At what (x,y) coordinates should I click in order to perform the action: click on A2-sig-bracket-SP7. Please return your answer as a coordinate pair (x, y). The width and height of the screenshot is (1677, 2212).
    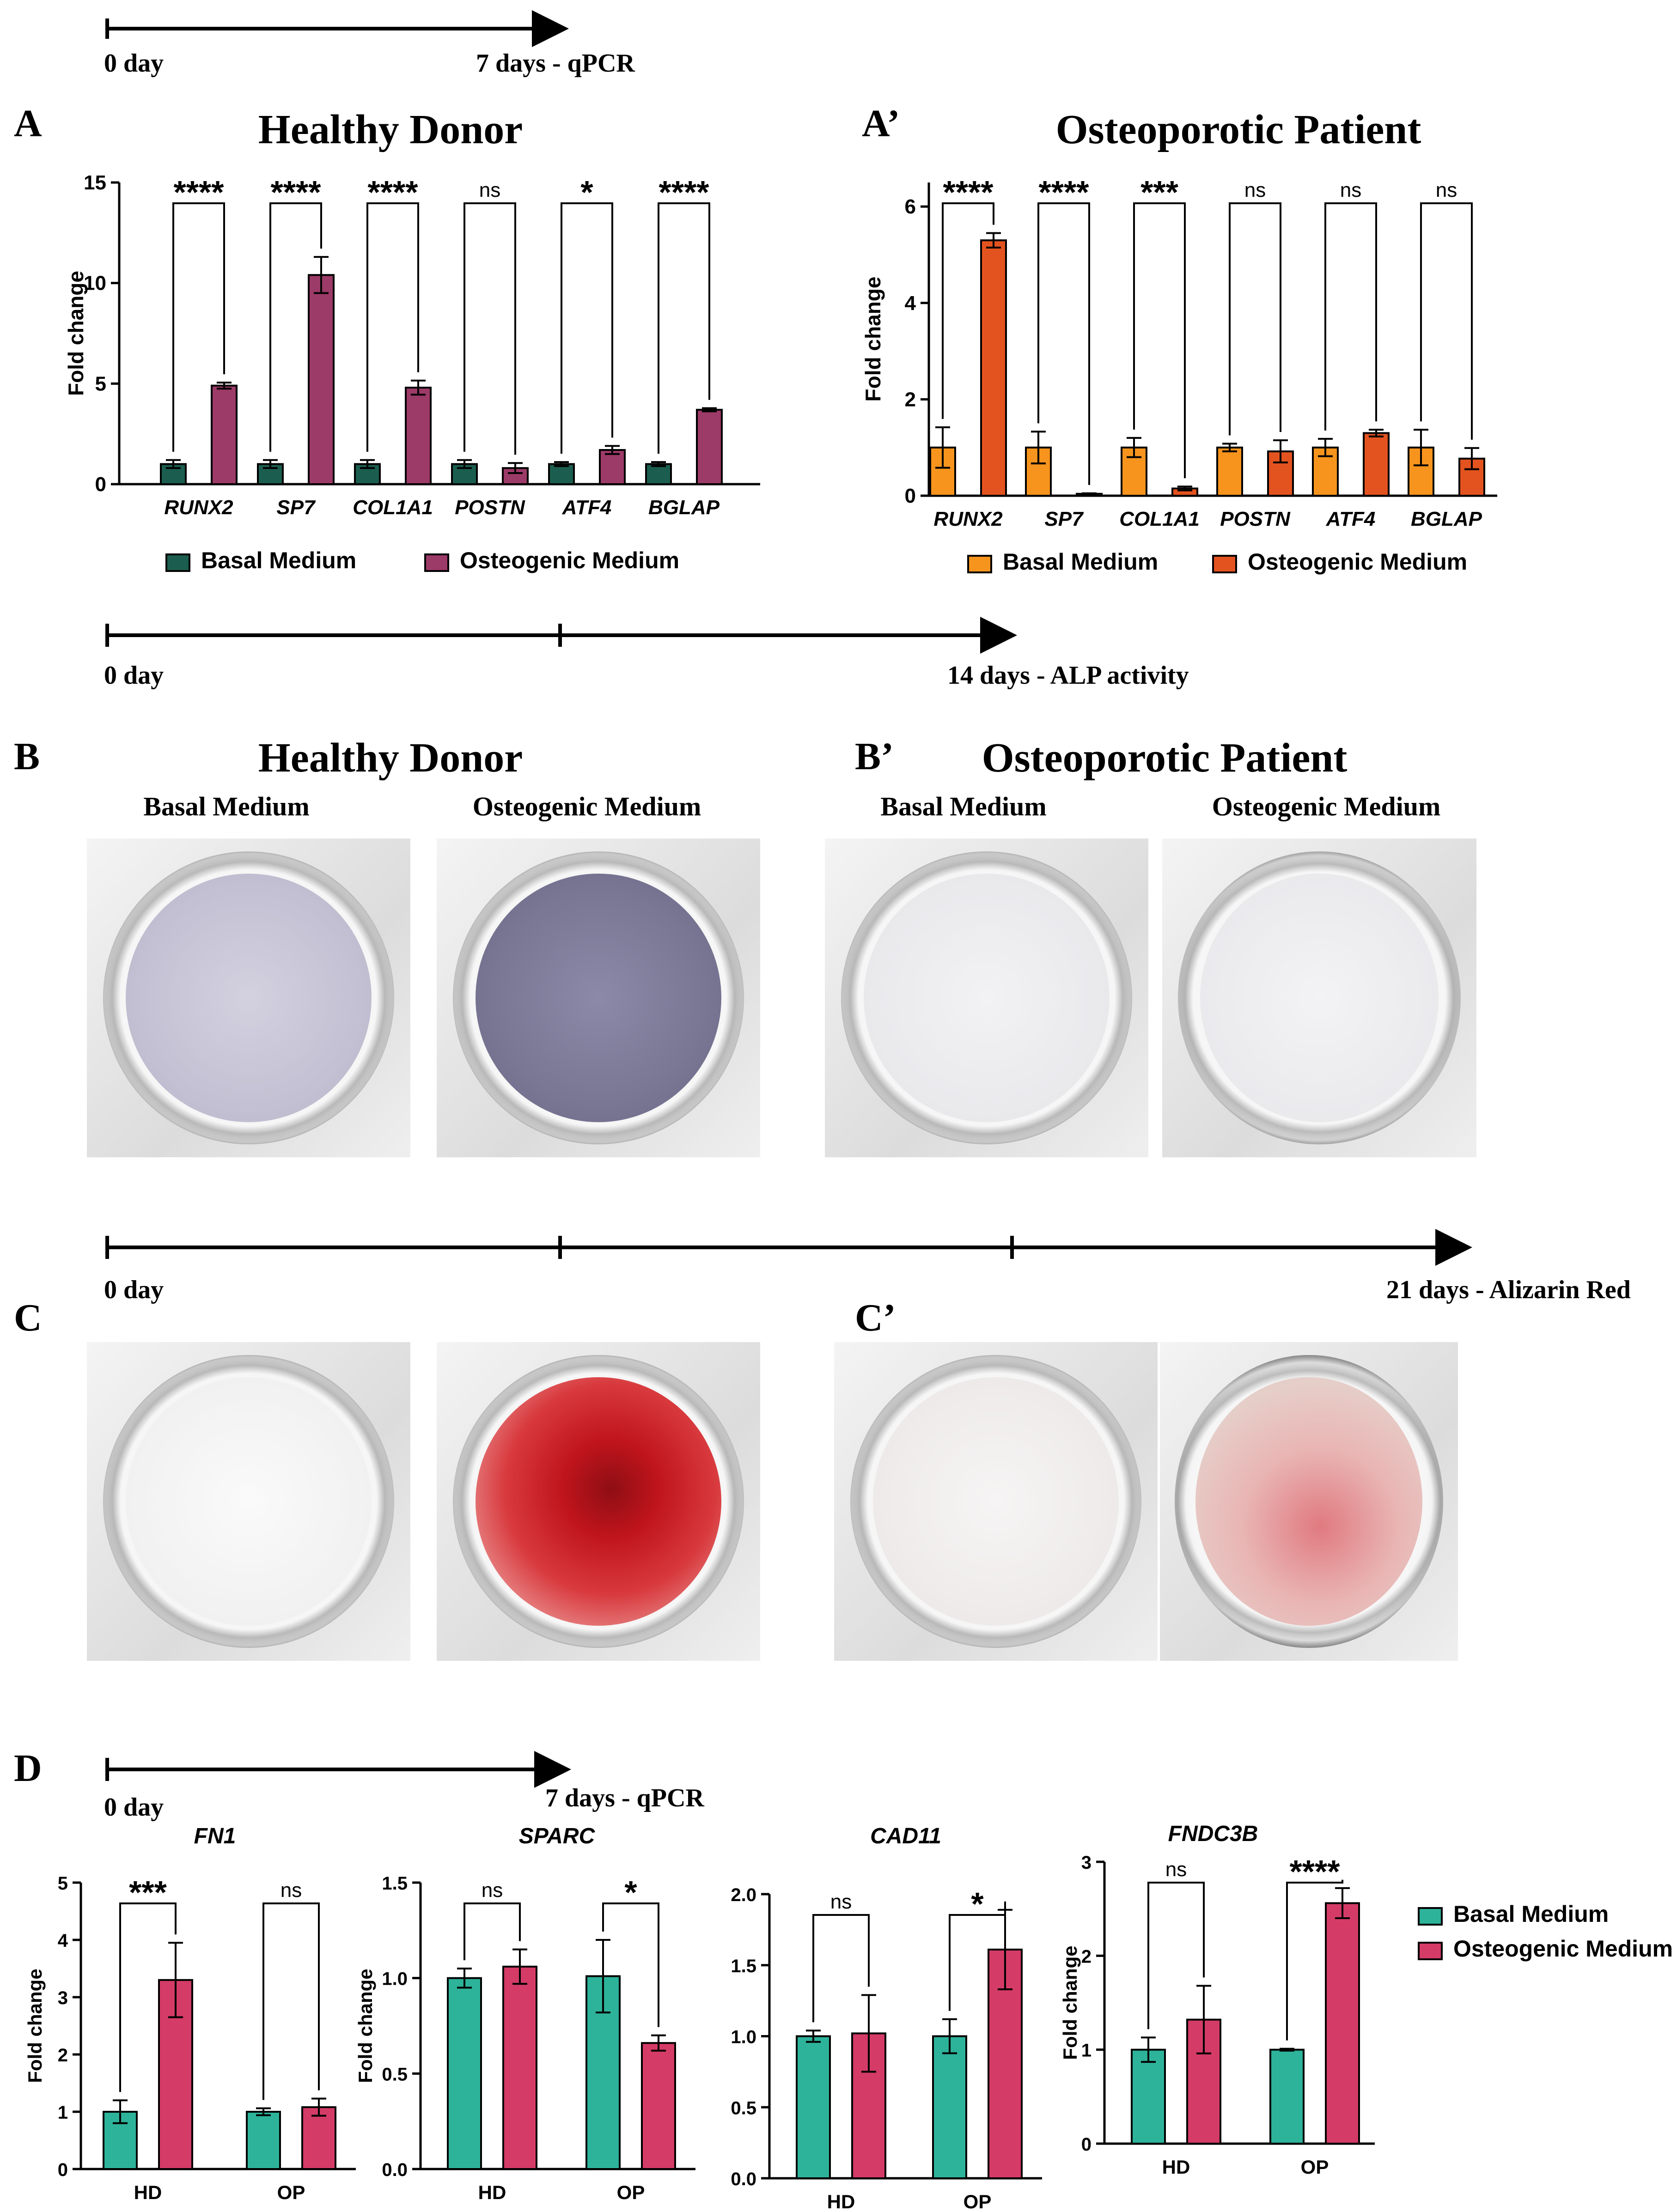
    Looking at the image, I should click on (1063, 343).